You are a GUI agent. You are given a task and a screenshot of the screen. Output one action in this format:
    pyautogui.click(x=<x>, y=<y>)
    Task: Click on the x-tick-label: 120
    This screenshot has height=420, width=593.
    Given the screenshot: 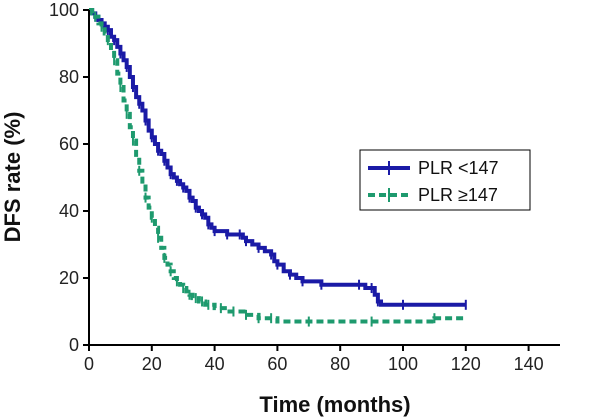 What is the action you would take?
    pyautogui.click(x=466, y=364)
    